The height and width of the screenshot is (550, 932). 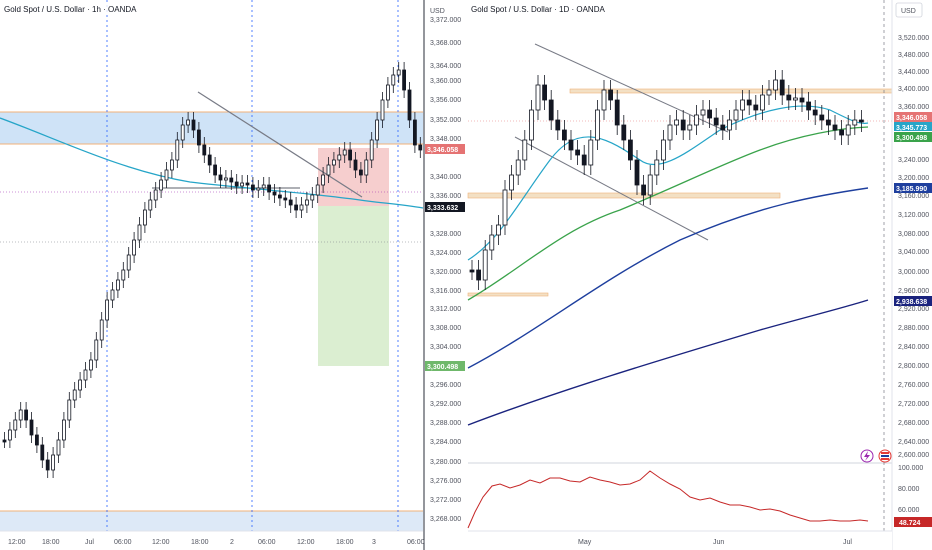 What do you see at coordinates (909, 10) in the screenshot?
I see `right-currency-button` at bounding box center [909, 10].